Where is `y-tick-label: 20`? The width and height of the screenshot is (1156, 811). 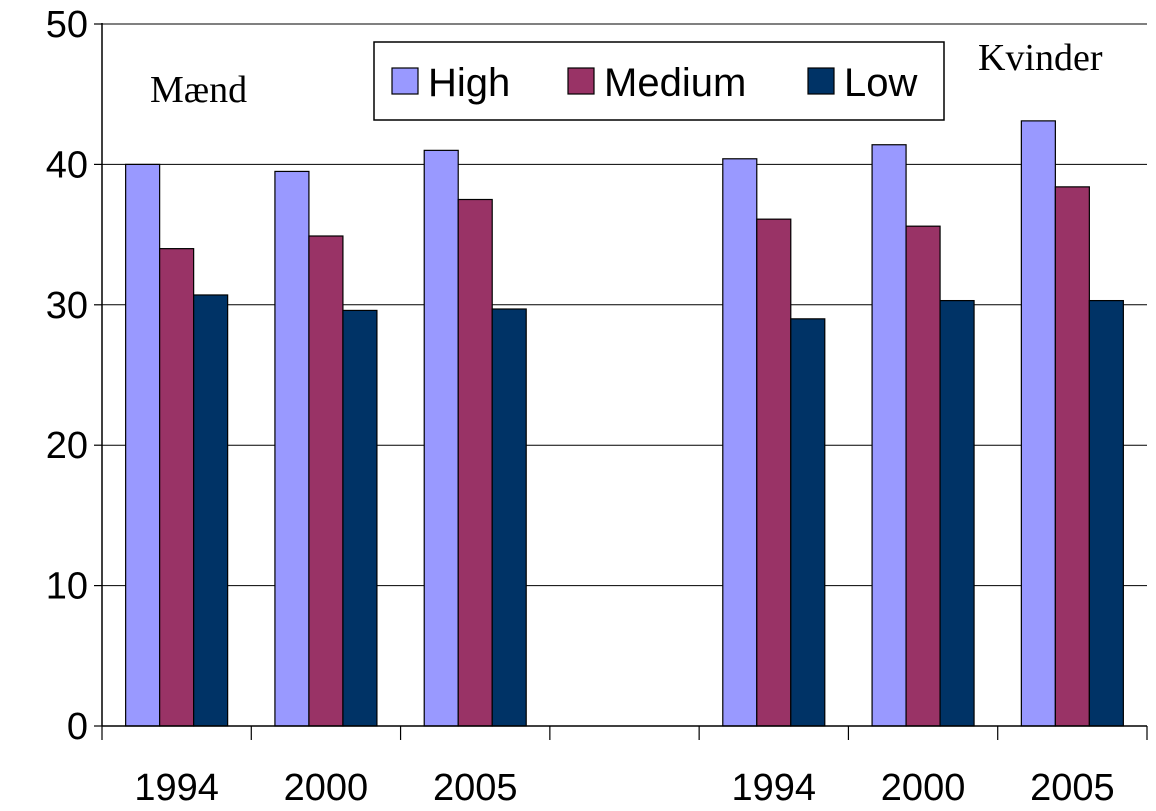 y-tick-label: 20 is located at coordinates (67, 446).